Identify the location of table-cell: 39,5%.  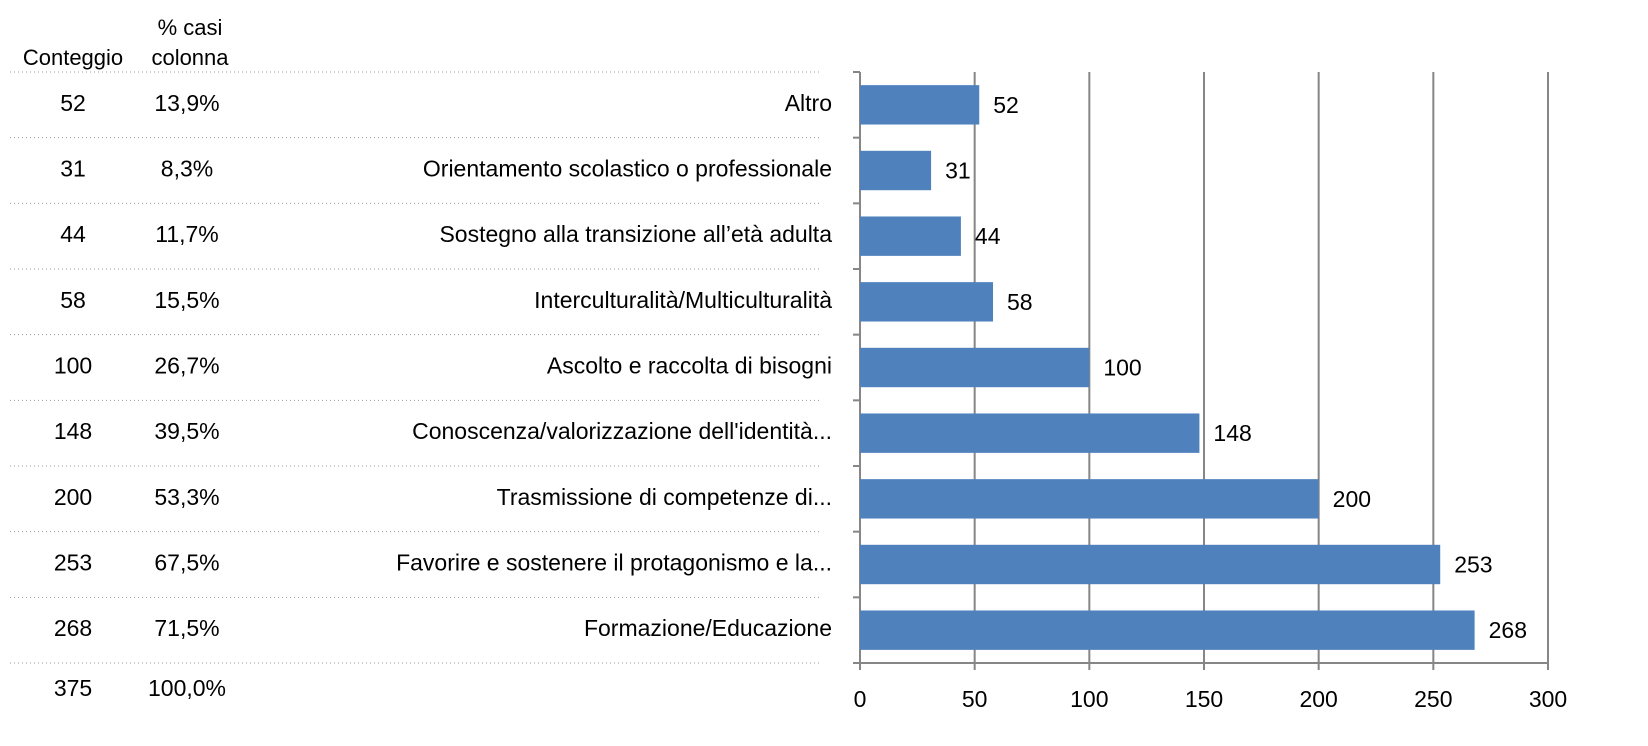
(186, 431).